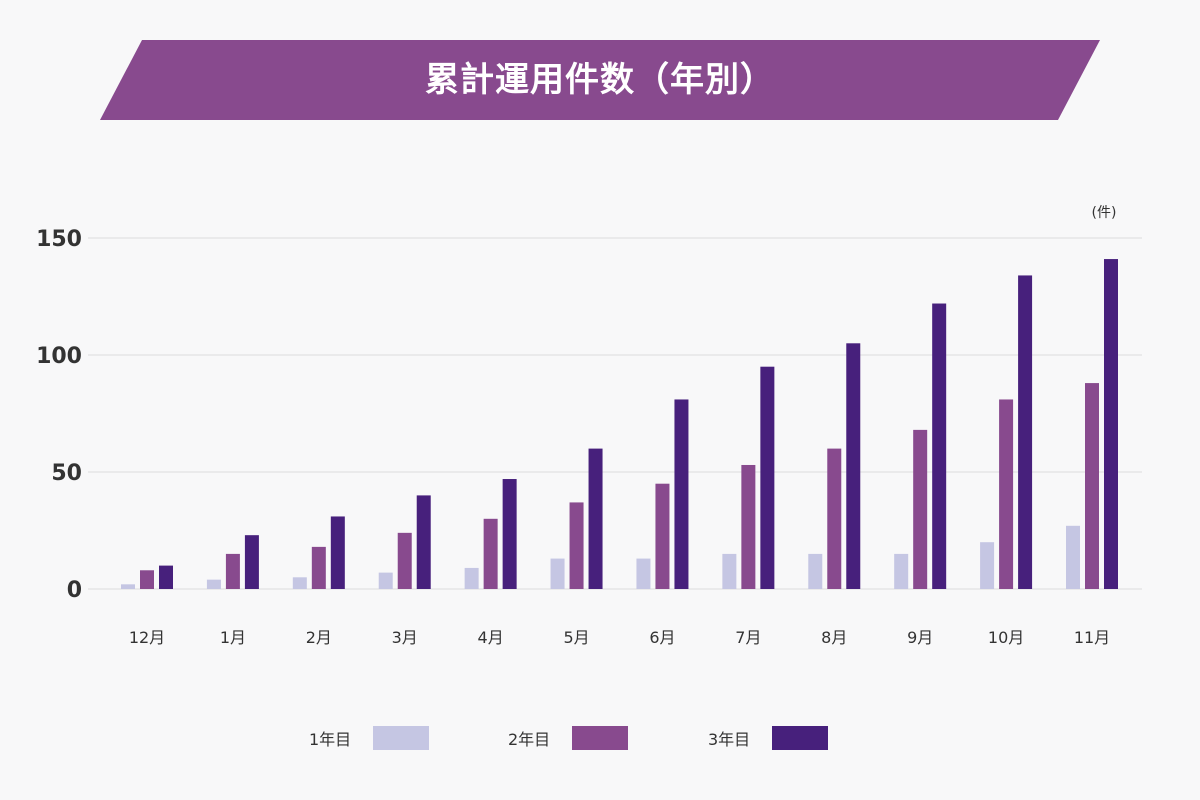 Image resolution: width=1200 pixels, height=800 pixels. What do you see at coordinates (330, 739) in the screenshot?
I see `legend-label-1: 1年目` at bounding box center [330, 739].